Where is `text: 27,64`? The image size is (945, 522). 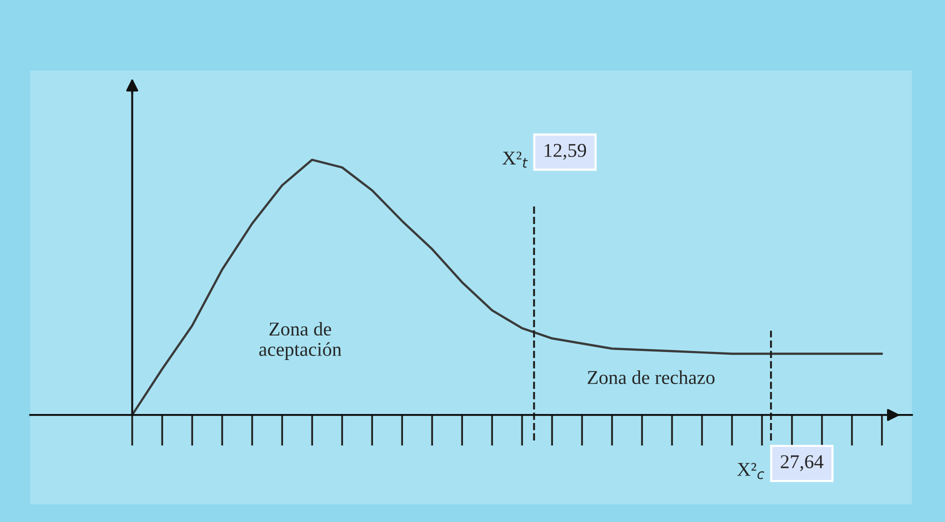 text: 27,64 is located at coordinates (802, 463).